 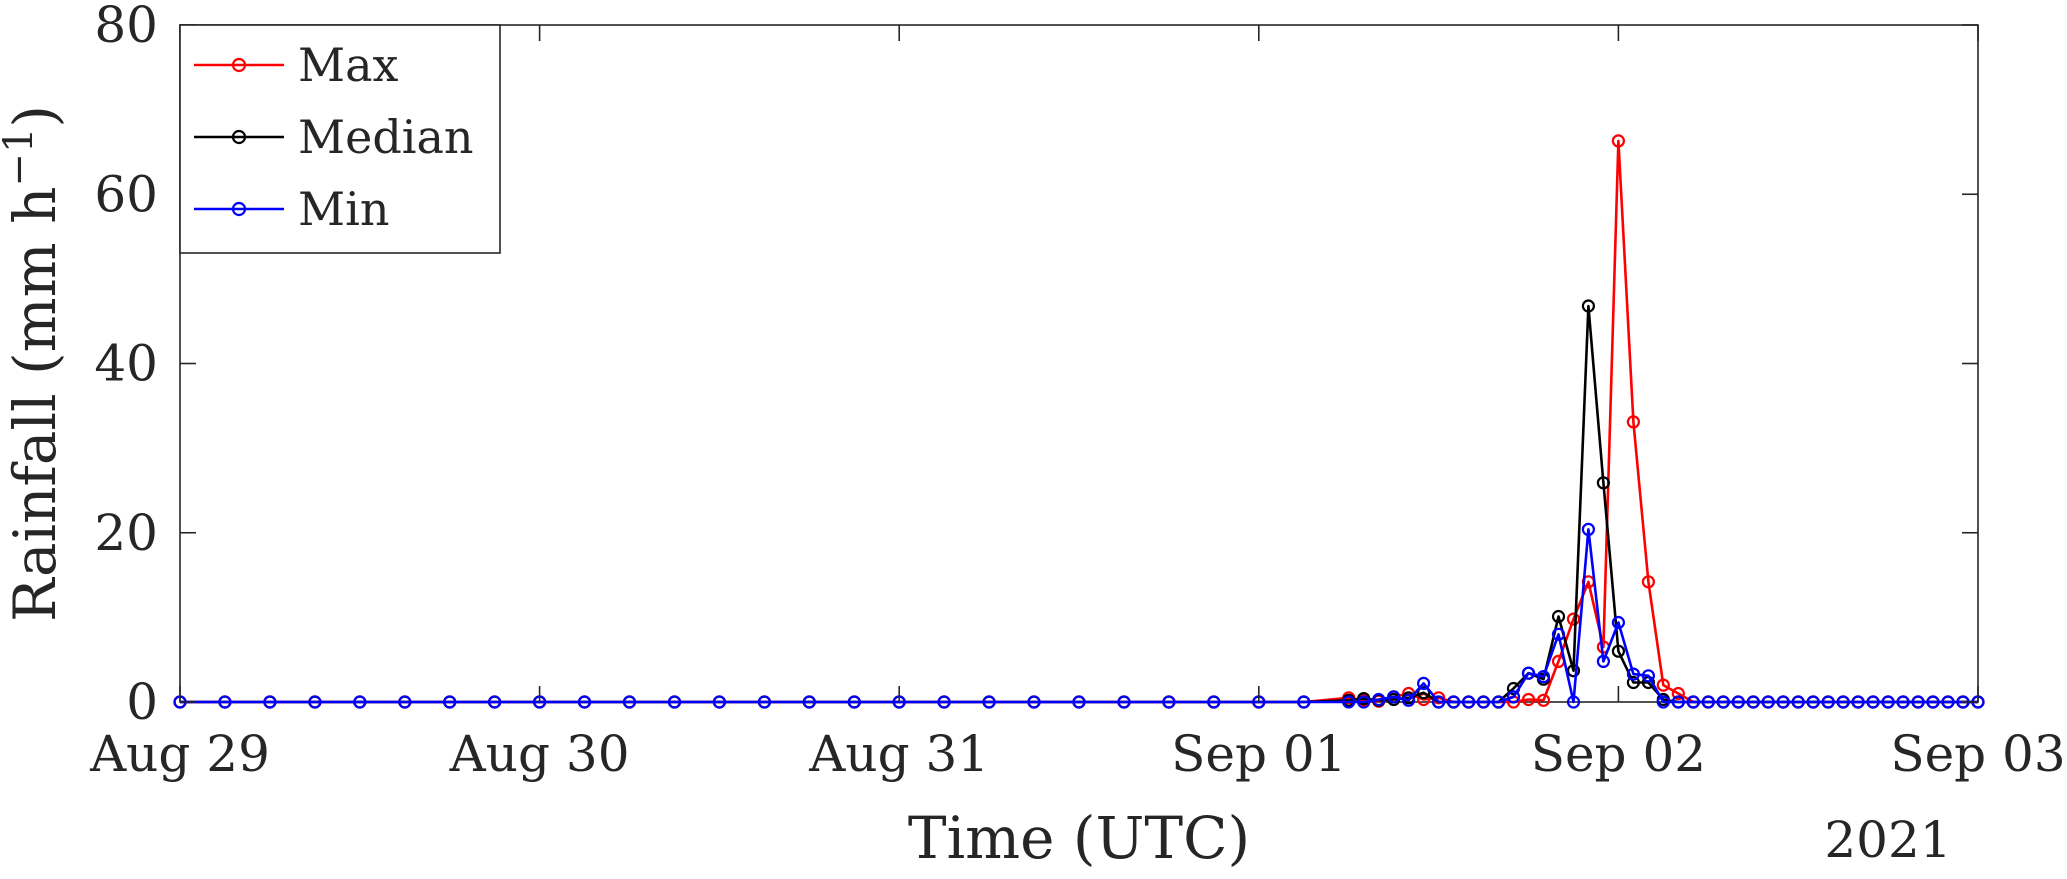 What do you see at coordinates (126, 194) in the screenshot?
I see `y-tick-label: 60` at bounding box center [126, 194].